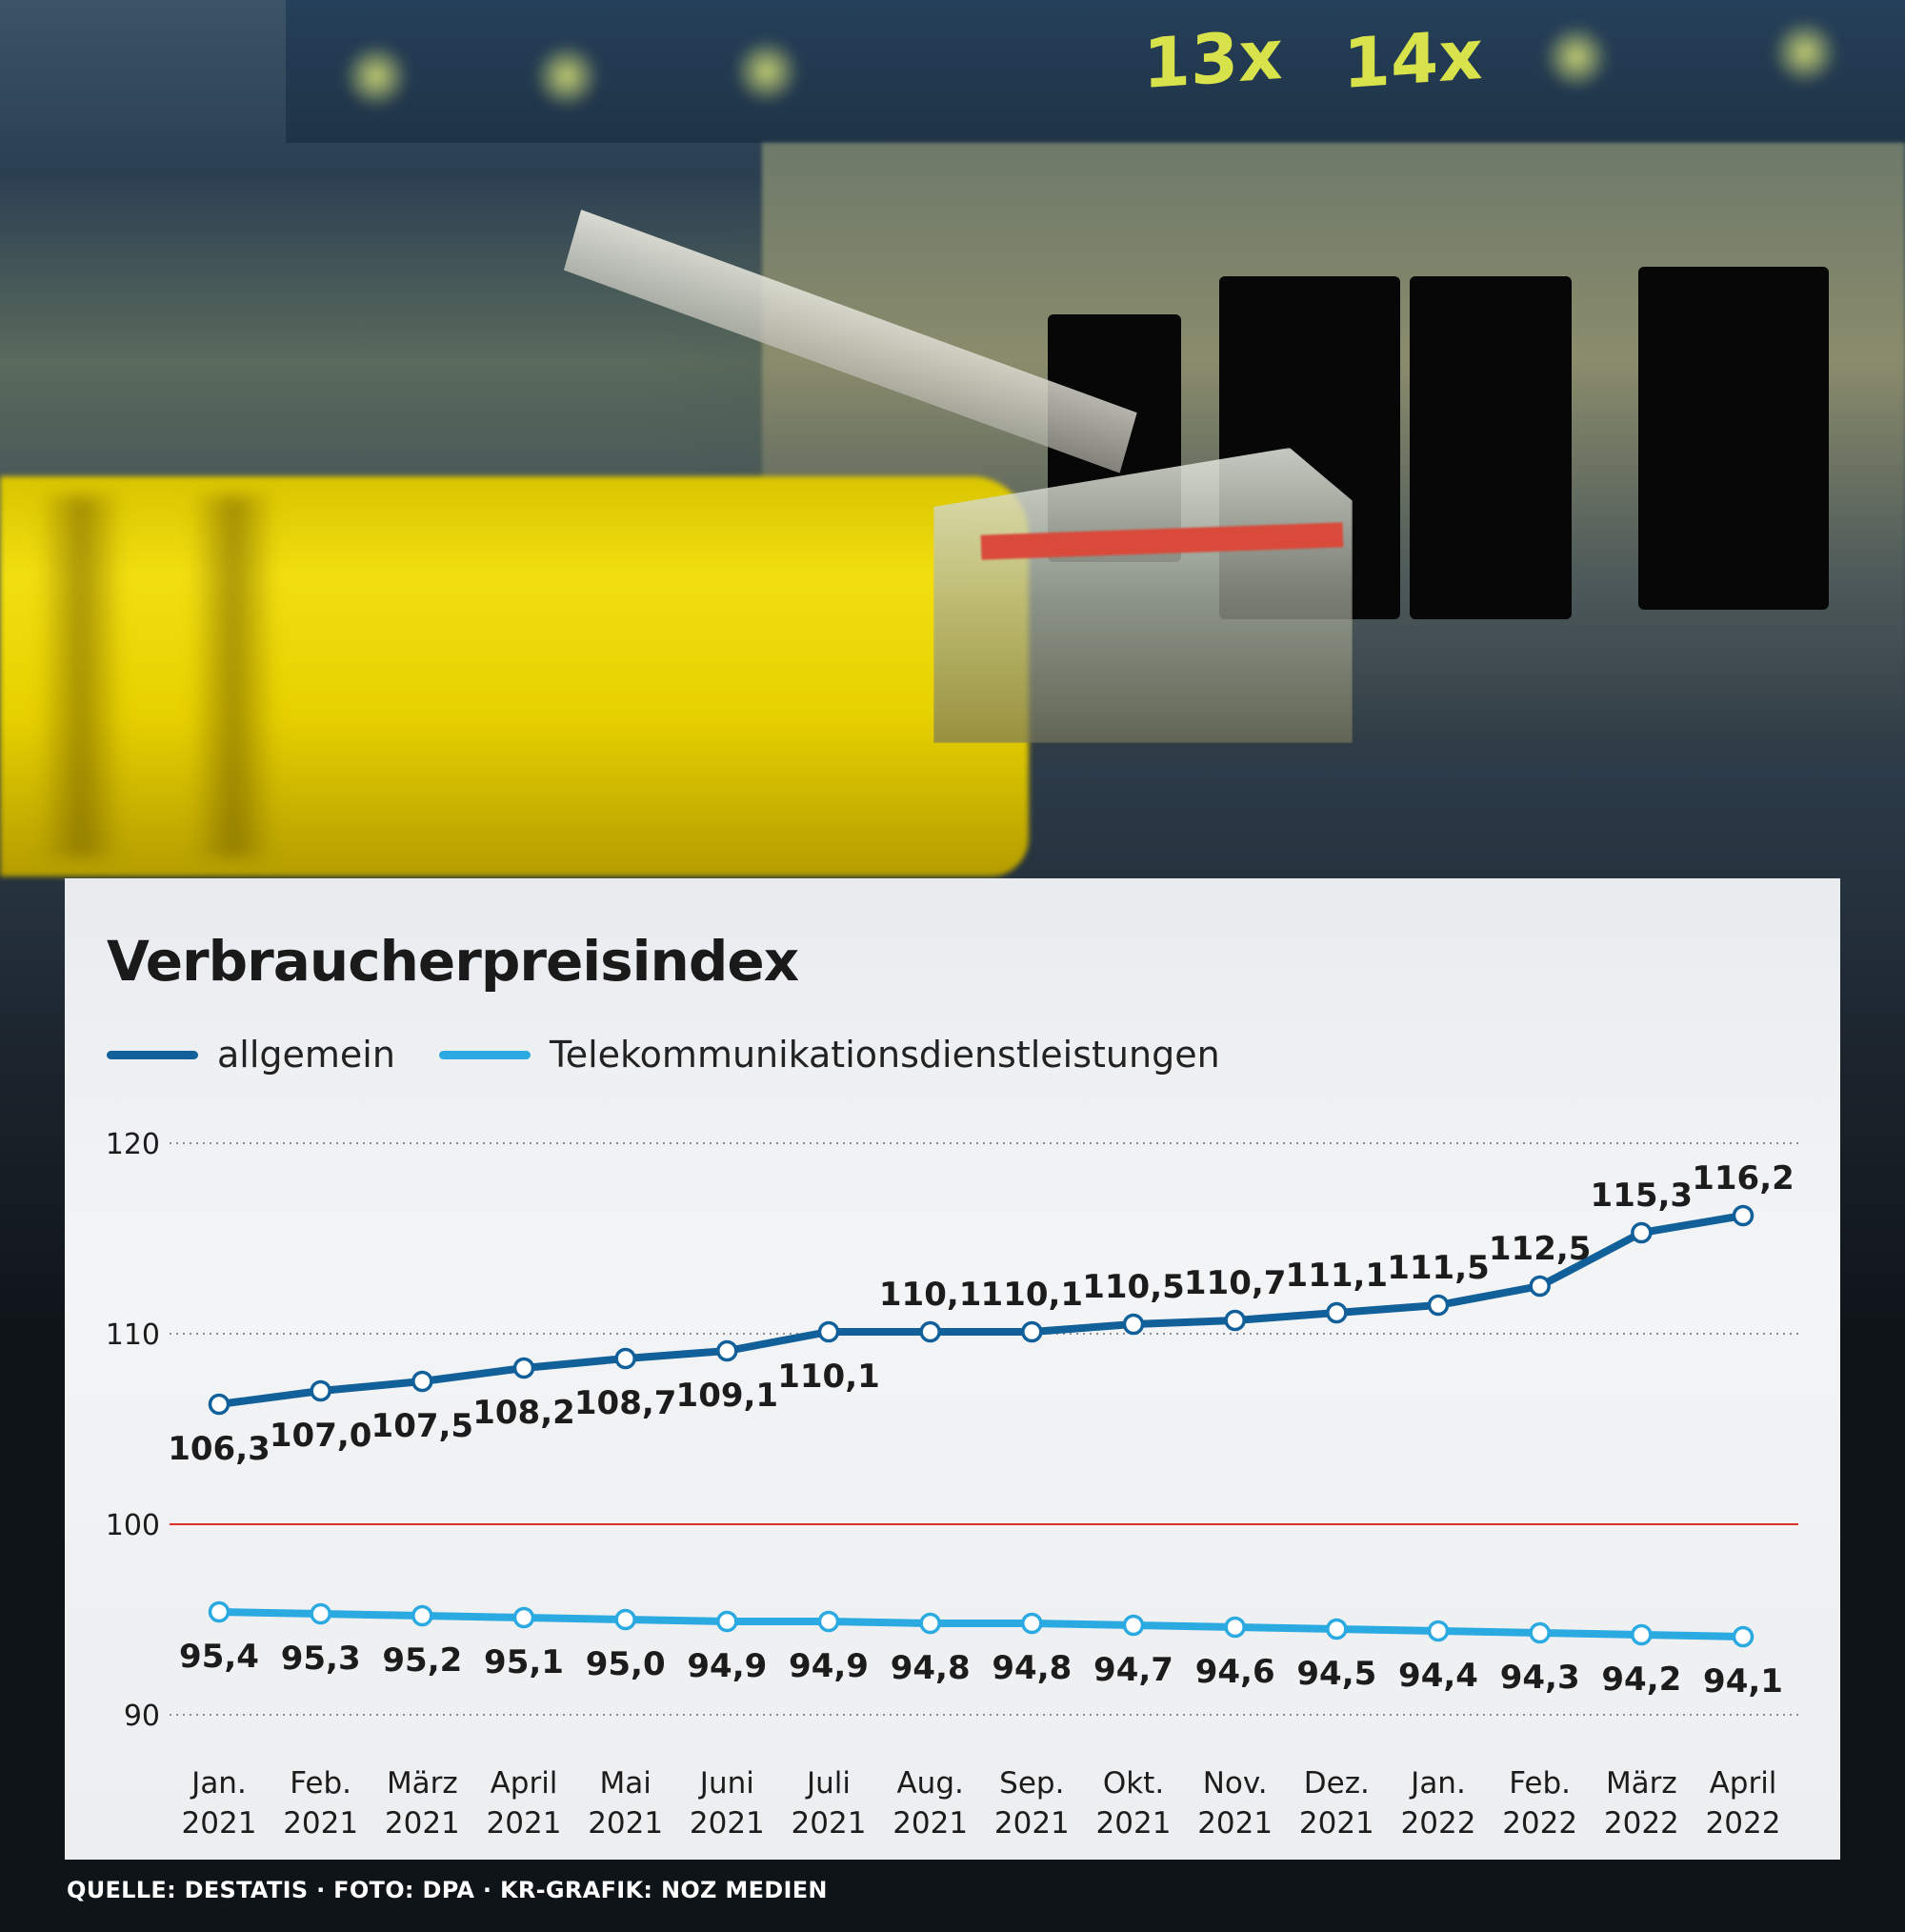 The image size is (1905, 1932). I want to click on y-tick-label: 100, so click(133, 1526).